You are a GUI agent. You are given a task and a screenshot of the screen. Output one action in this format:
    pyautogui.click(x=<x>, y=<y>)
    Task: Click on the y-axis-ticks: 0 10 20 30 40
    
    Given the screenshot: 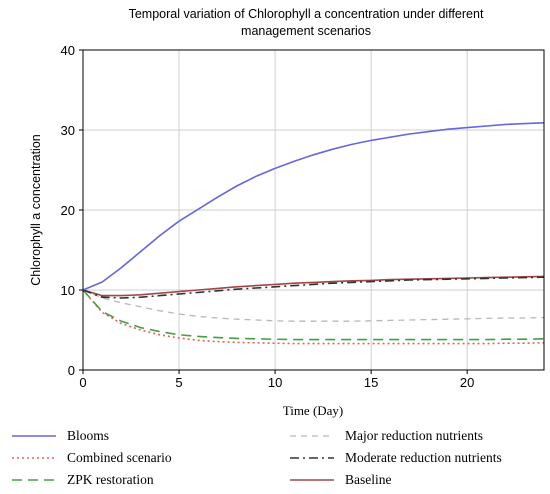 What is the action you would take?
    pyautogui.click(x=72, y=210)
    